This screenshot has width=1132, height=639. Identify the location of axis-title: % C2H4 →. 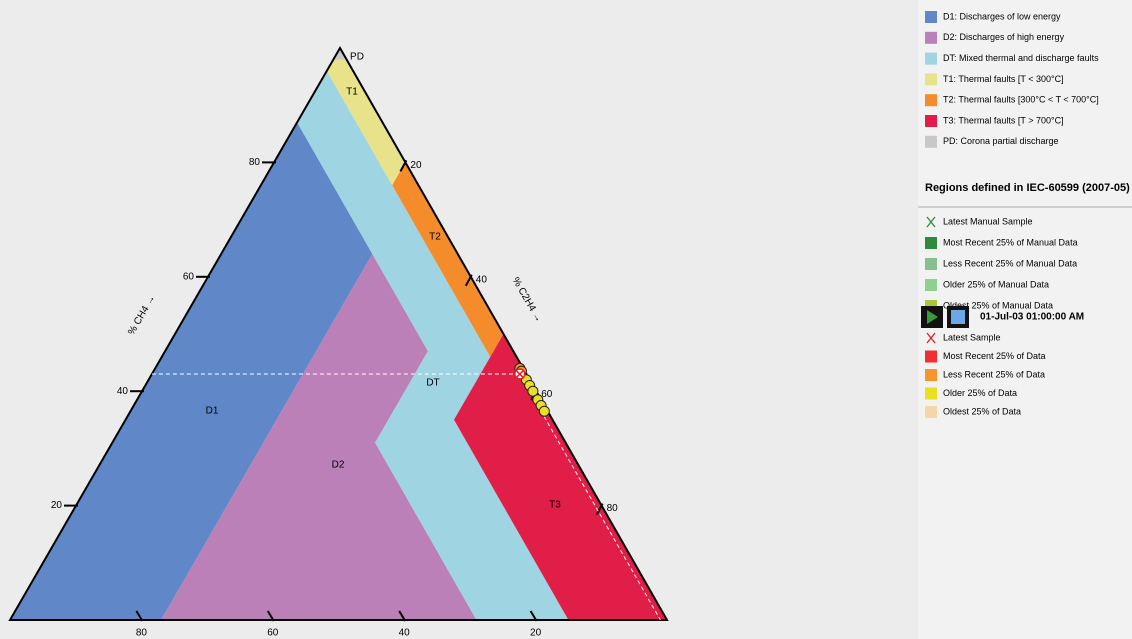
(527, 300).